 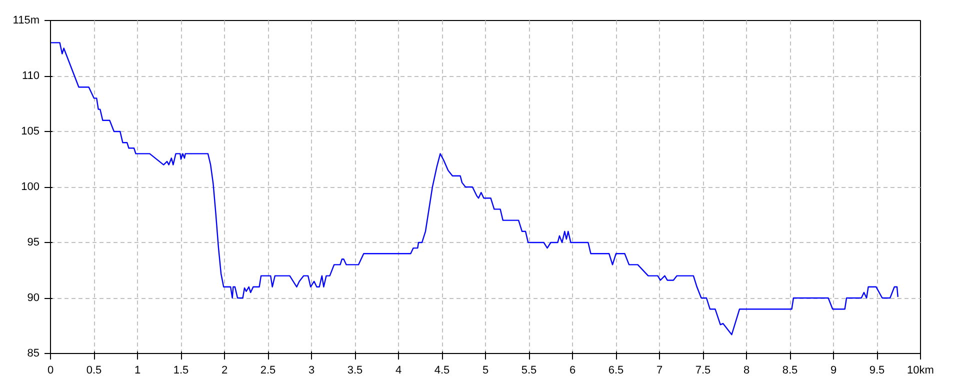 What do you see at coordinates (572, 370) in the screenshot?
I see `x-tick-label: 6` at bounding box center [572, 370].